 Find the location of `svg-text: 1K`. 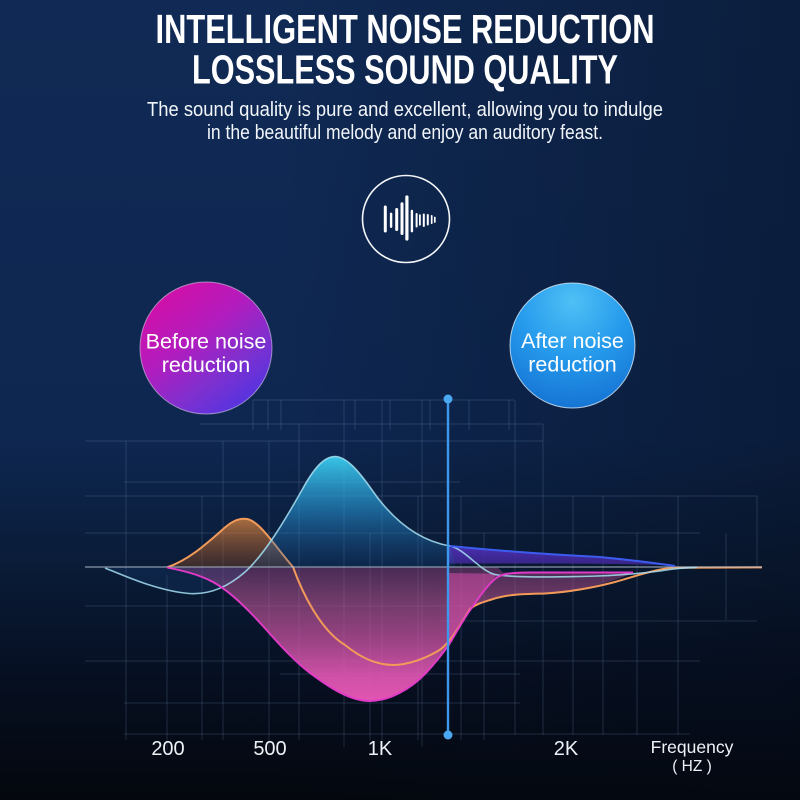

svg-text: 1K is located at coordinates (380, 749).